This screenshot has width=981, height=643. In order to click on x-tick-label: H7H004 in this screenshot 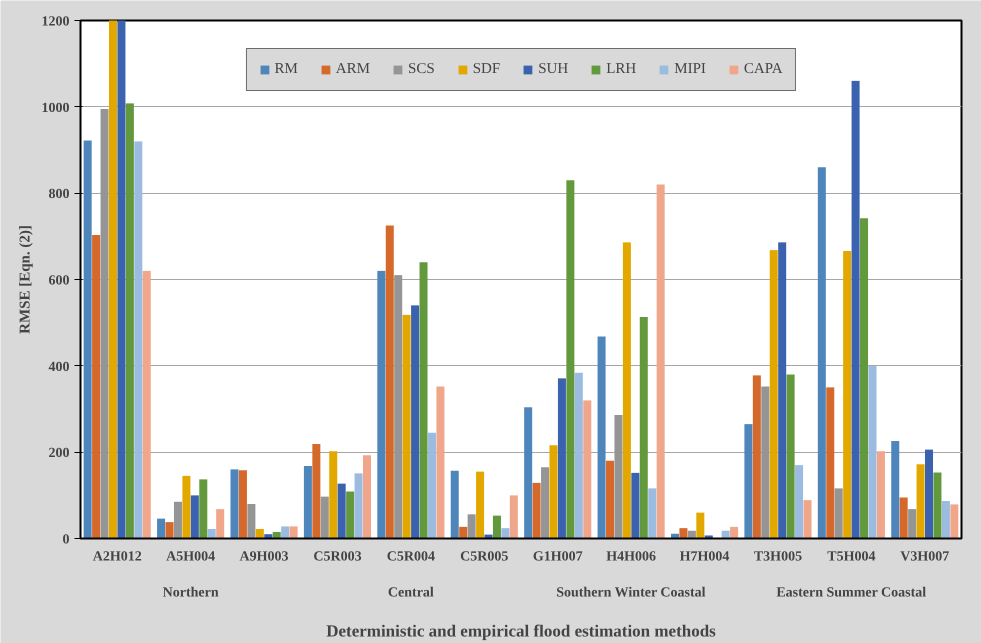, I will do `click(705, 557)`.